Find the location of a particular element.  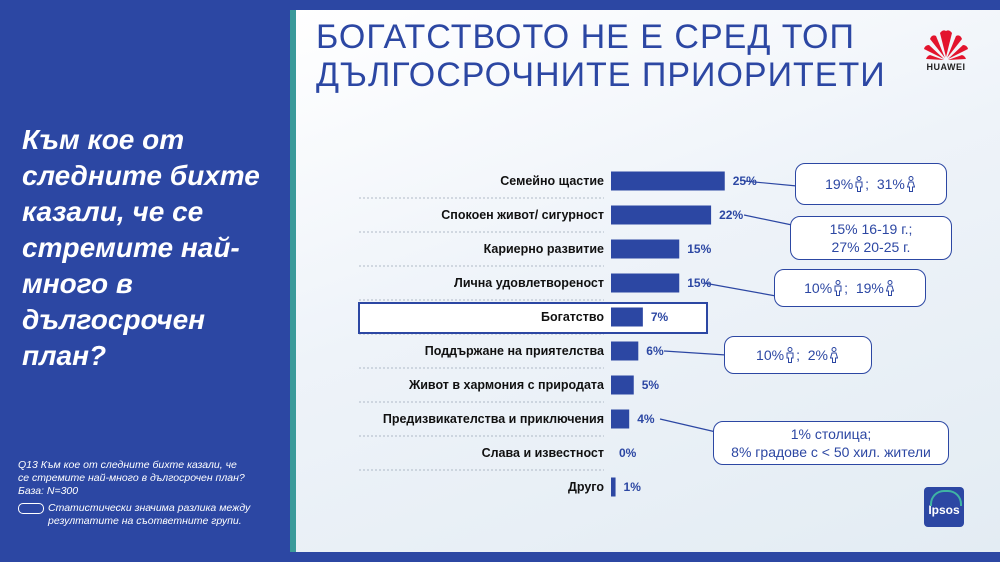

value-label: 22% is located at coordinates (731, 215).